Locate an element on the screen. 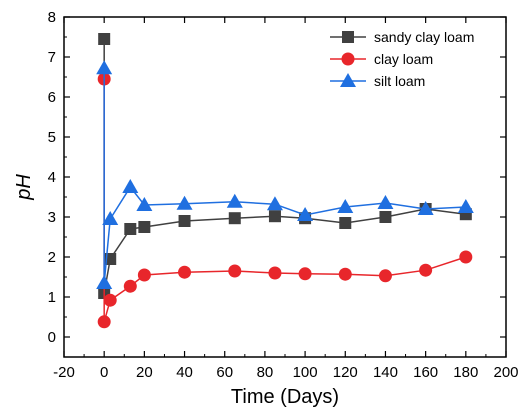 This screenshot has height=407, width=531. x-tick-label: 20 is located at coordinates (144, 372).